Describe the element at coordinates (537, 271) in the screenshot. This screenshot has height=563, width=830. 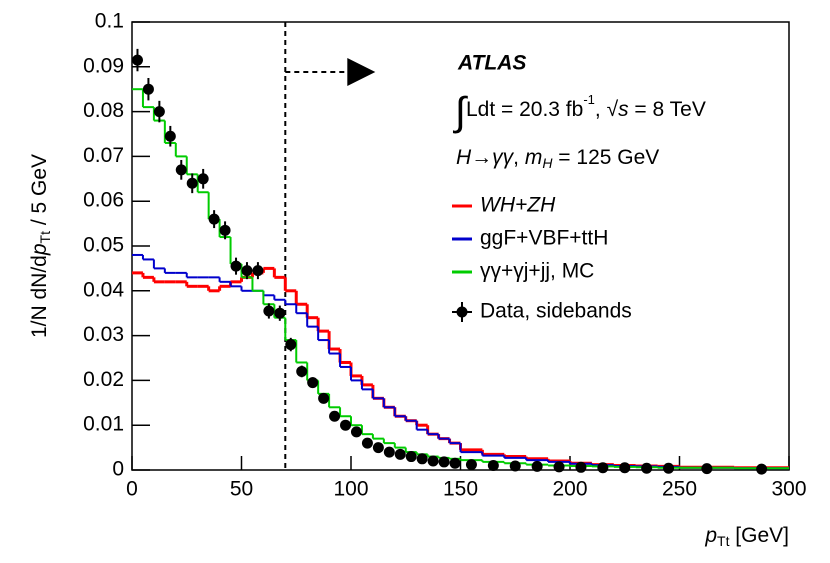
I see `legend-label: γγ+γj+jj, MC` at that location.